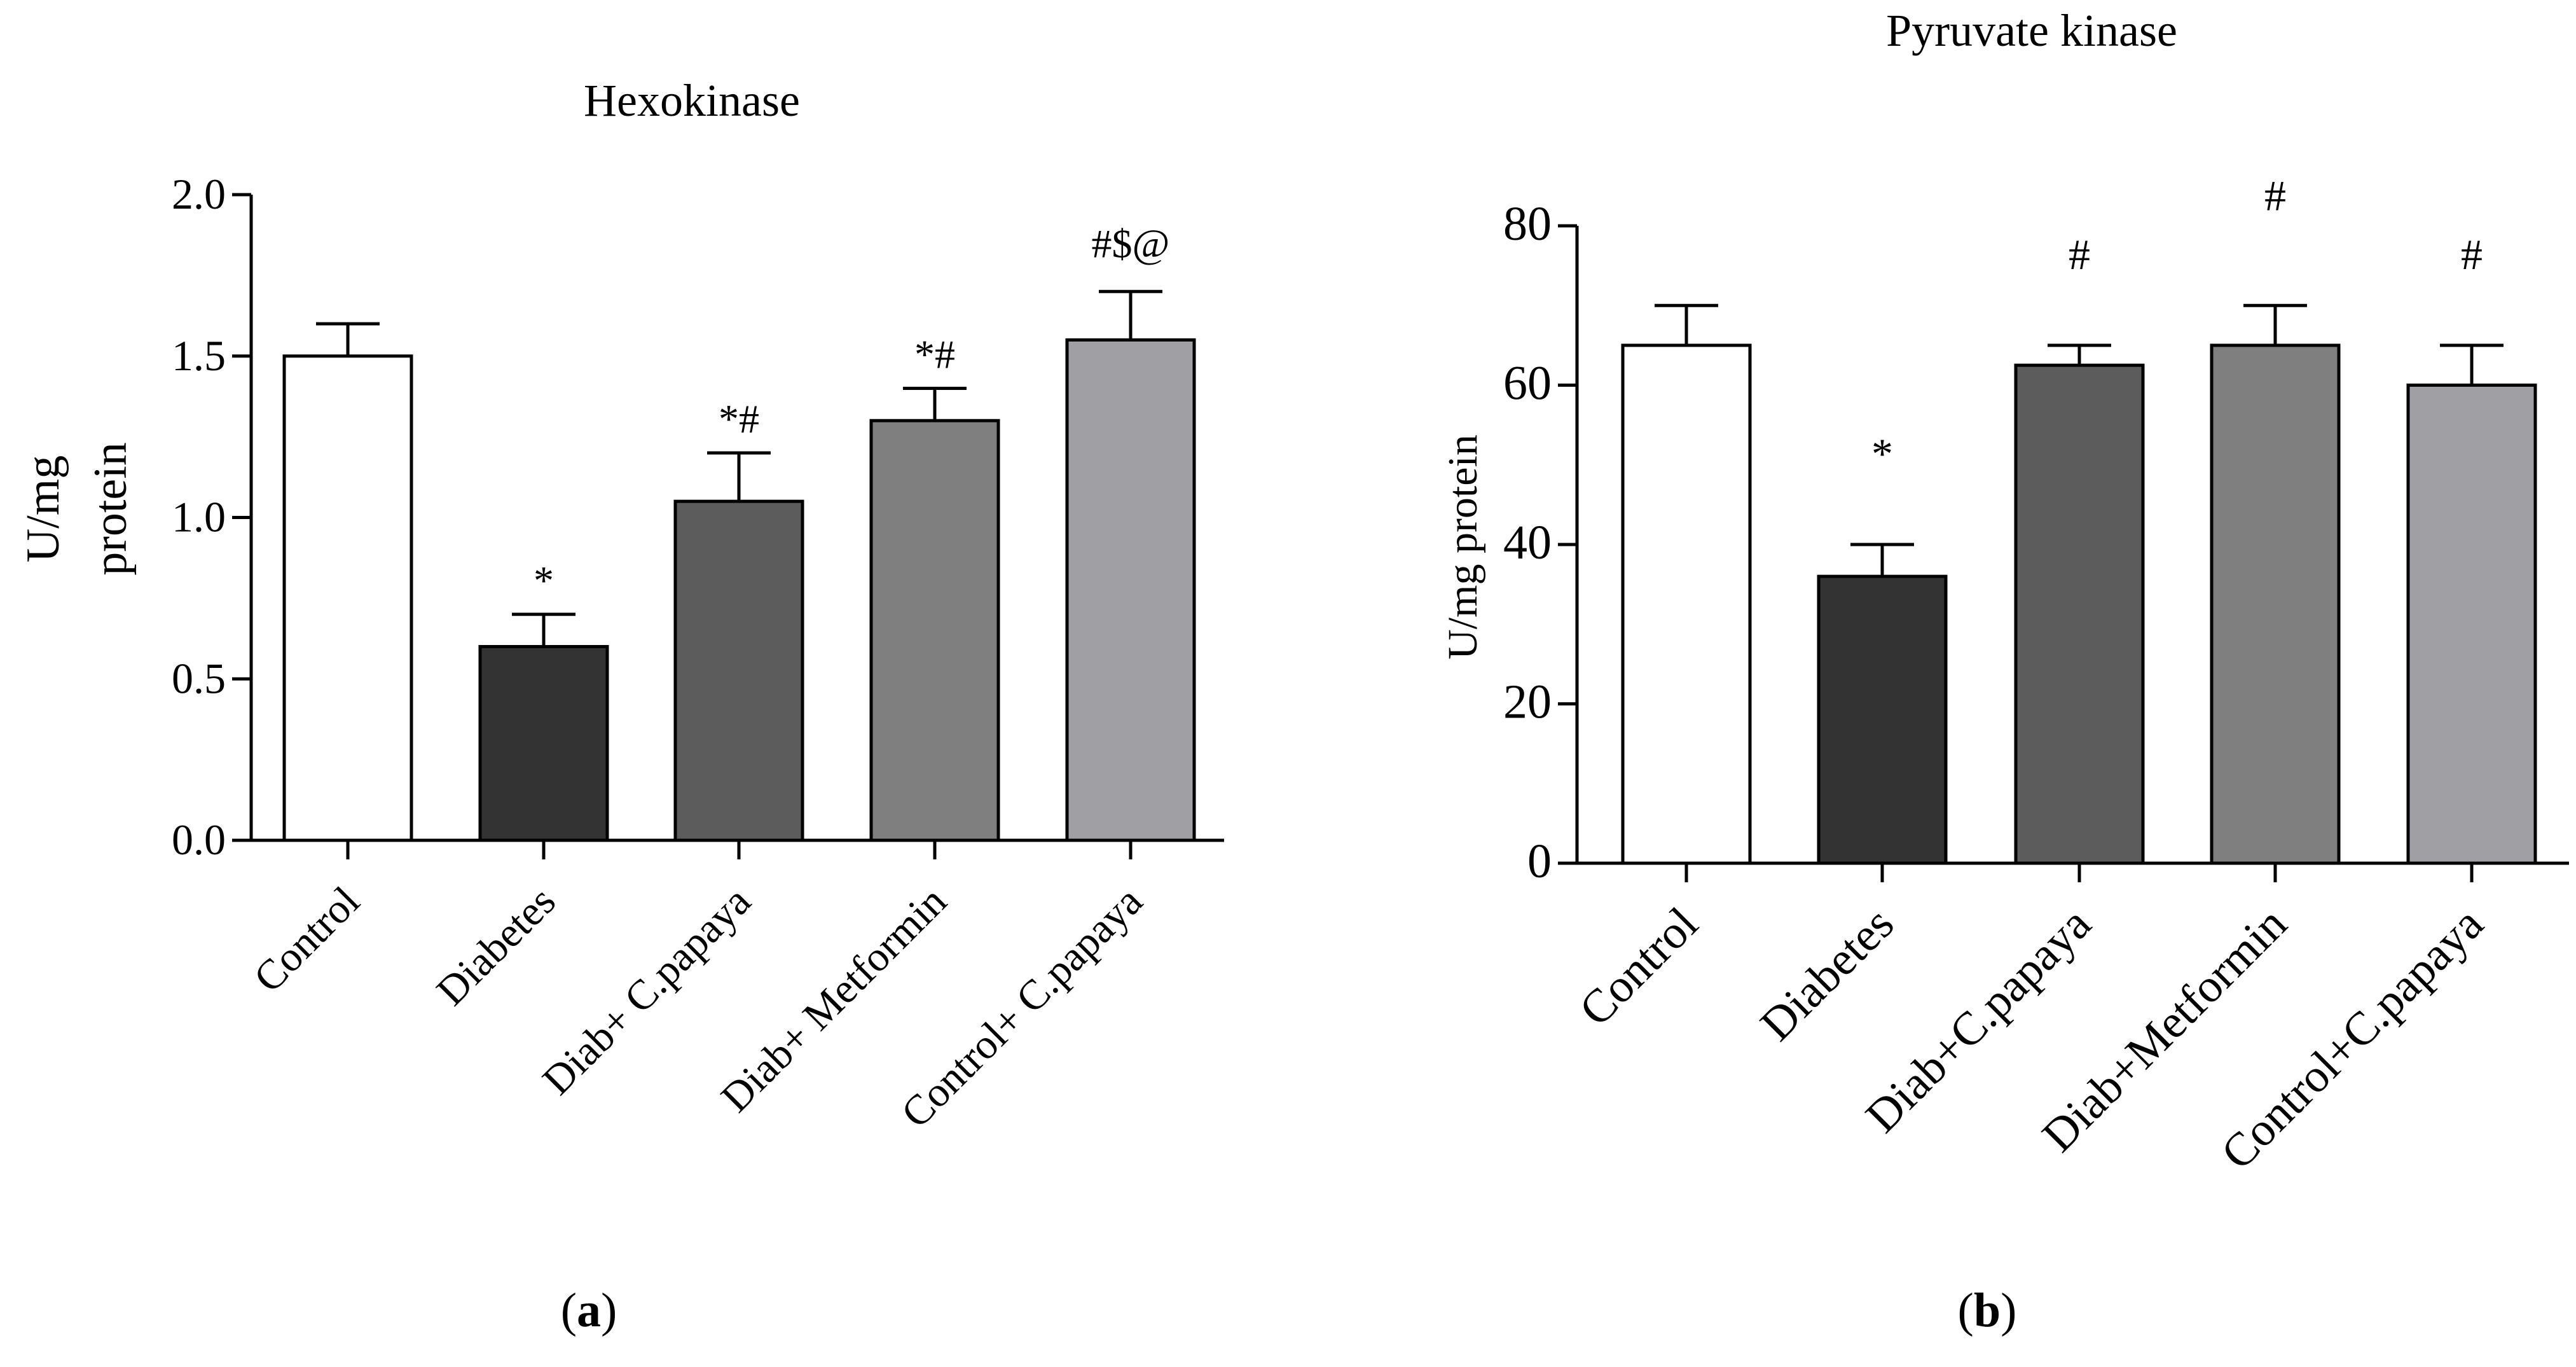 Image resolution: width=2576 pixels, height=1367 pixels. What do you see at coordinates (1527, 383) in the screenshot?
I see `y-tick-label: 60` at bounding box center [1527, 383].